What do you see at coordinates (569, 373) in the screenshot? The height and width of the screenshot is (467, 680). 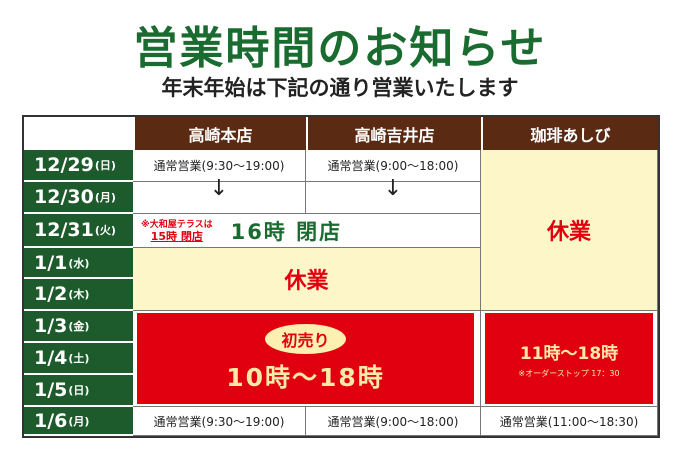 I see `ashibi-order-stop: ※オーダーストップ 17：30` at bounding box center [569, 373].